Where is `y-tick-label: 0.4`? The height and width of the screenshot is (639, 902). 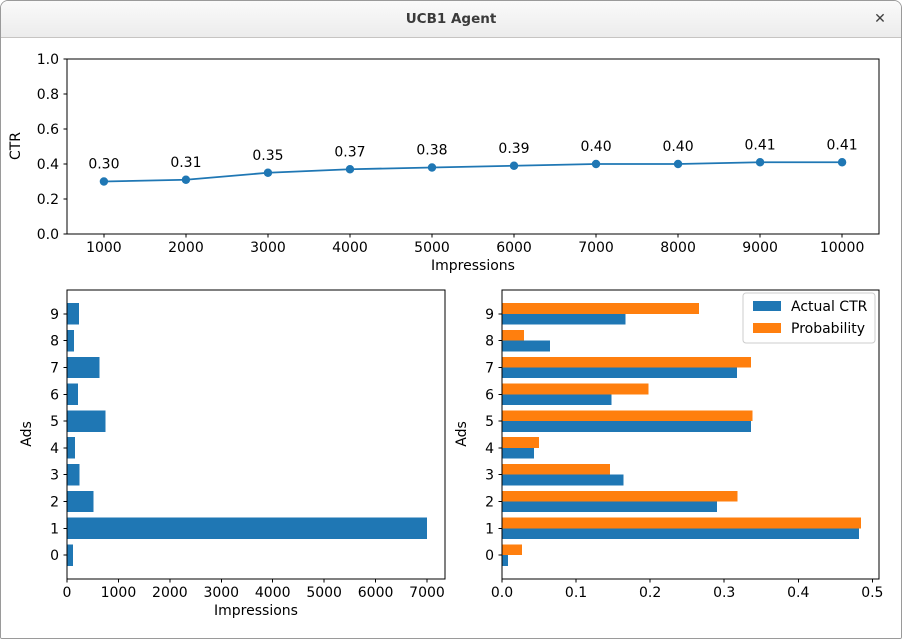
y-tick-label: 0.4 is located at coordinates (48, 165).